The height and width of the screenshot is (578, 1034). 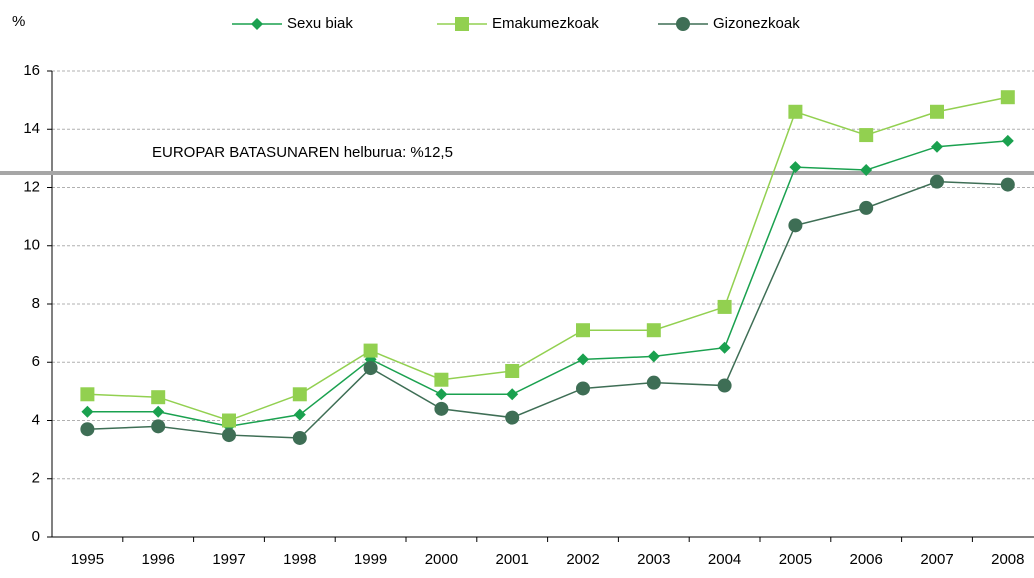 What do you see at coordinates (441, 559) in the screenshot?
I see `x-tick-label: 2000` at bounding box center [441, 559].